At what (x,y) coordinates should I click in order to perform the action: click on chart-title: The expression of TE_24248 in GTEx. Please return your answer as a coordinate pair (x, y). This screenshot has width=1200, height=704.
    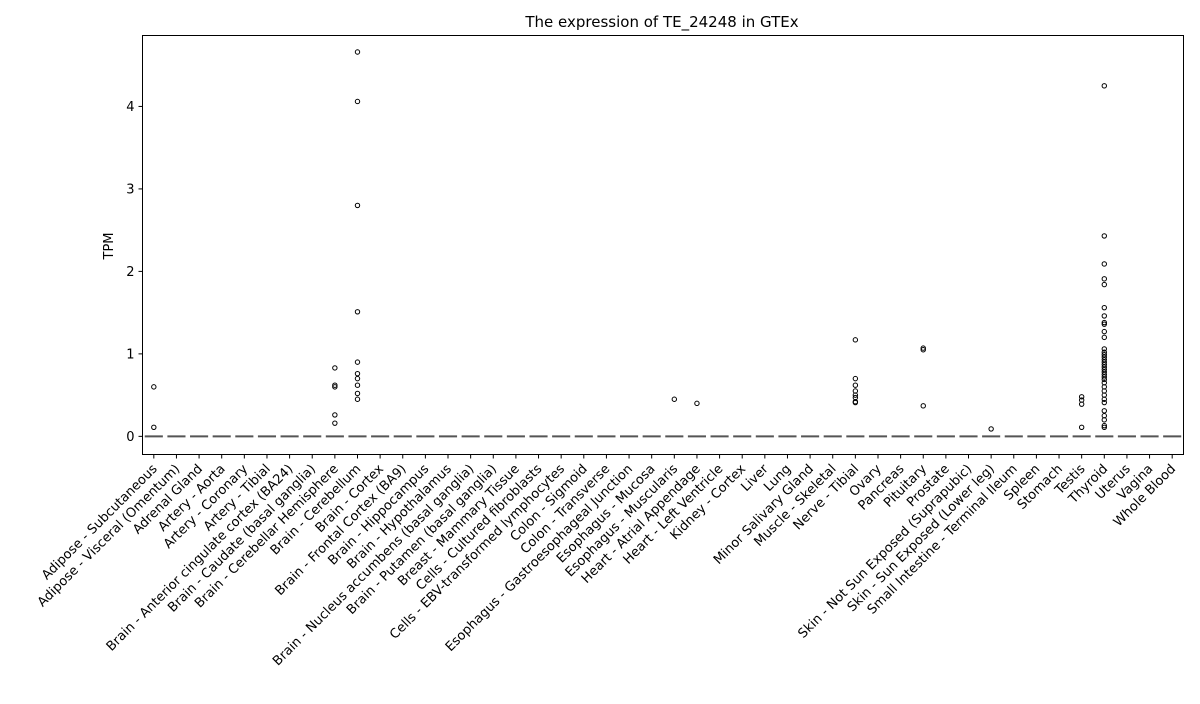
    Looking at the image, I should click on (661, 22).